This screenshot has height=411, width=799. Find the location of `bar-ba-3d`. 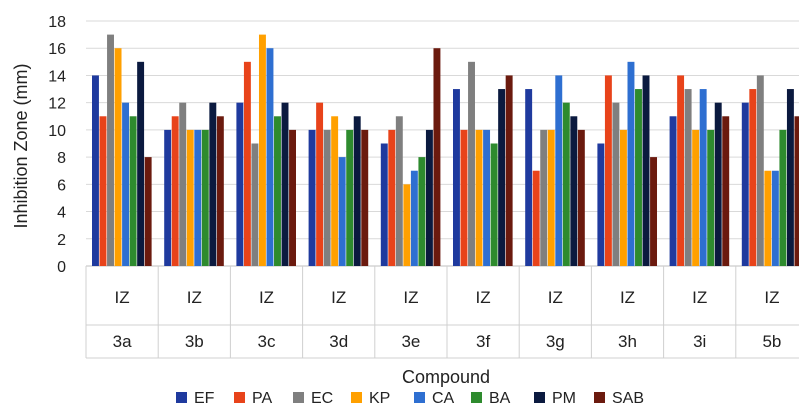

bar-ba-3d is located at coordinates (350, 197).